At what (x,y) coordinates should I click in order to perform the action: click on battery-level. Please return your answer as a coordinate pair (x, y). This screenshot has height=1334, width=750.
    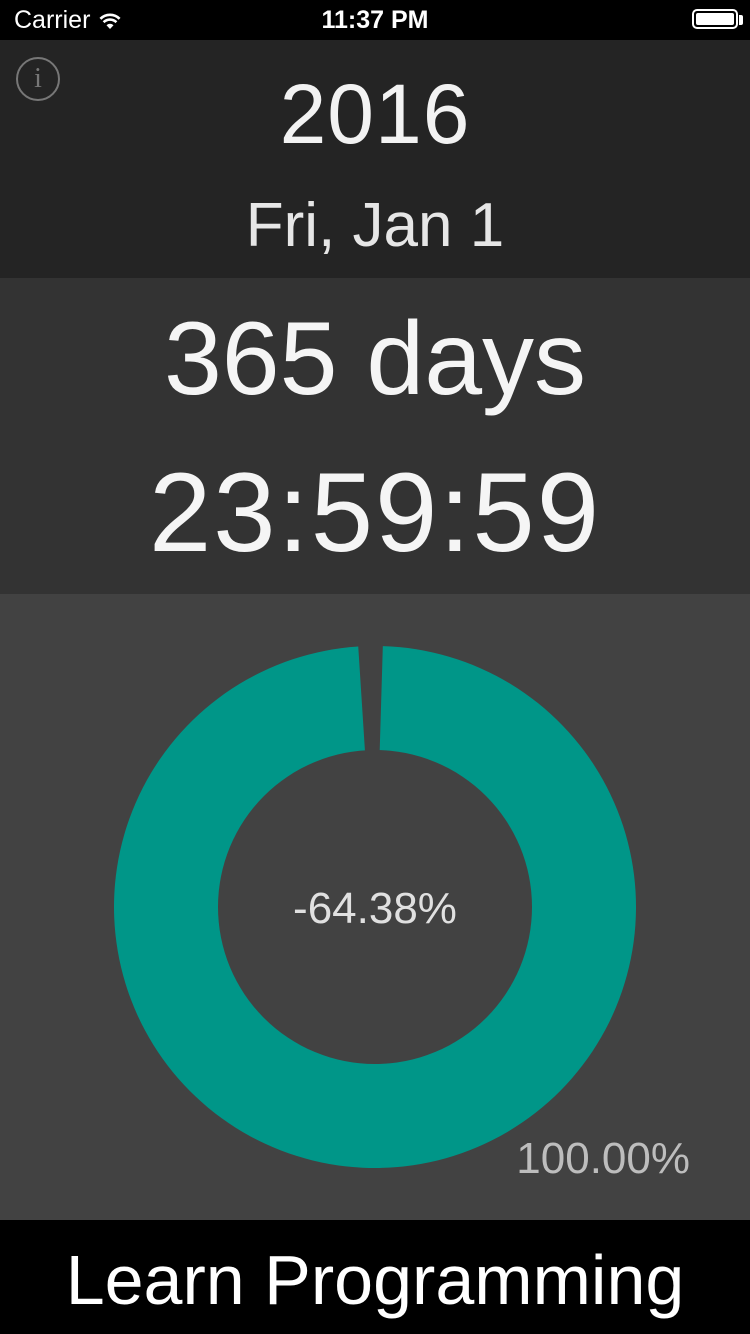
    Looking at the image, I should click on (715, 19).